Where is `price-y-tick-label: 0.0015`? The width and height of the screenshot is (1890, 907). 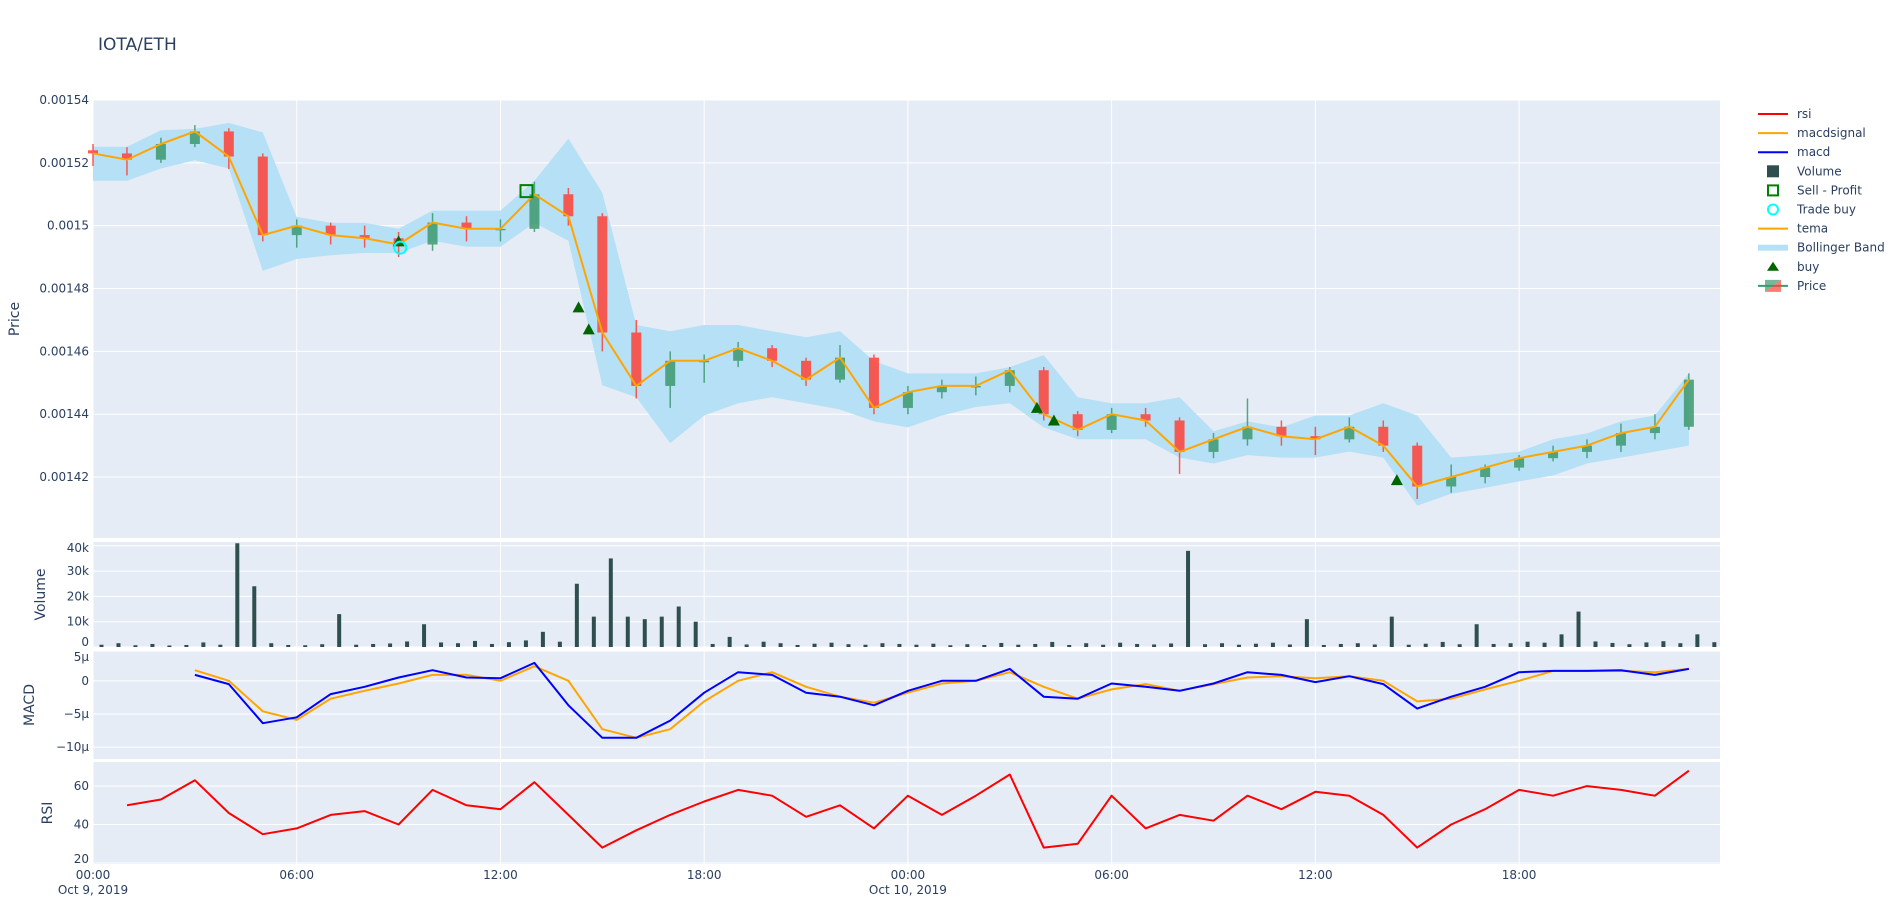
price-y-tick-label: 0.0015 is located at coordinates (68, 226).